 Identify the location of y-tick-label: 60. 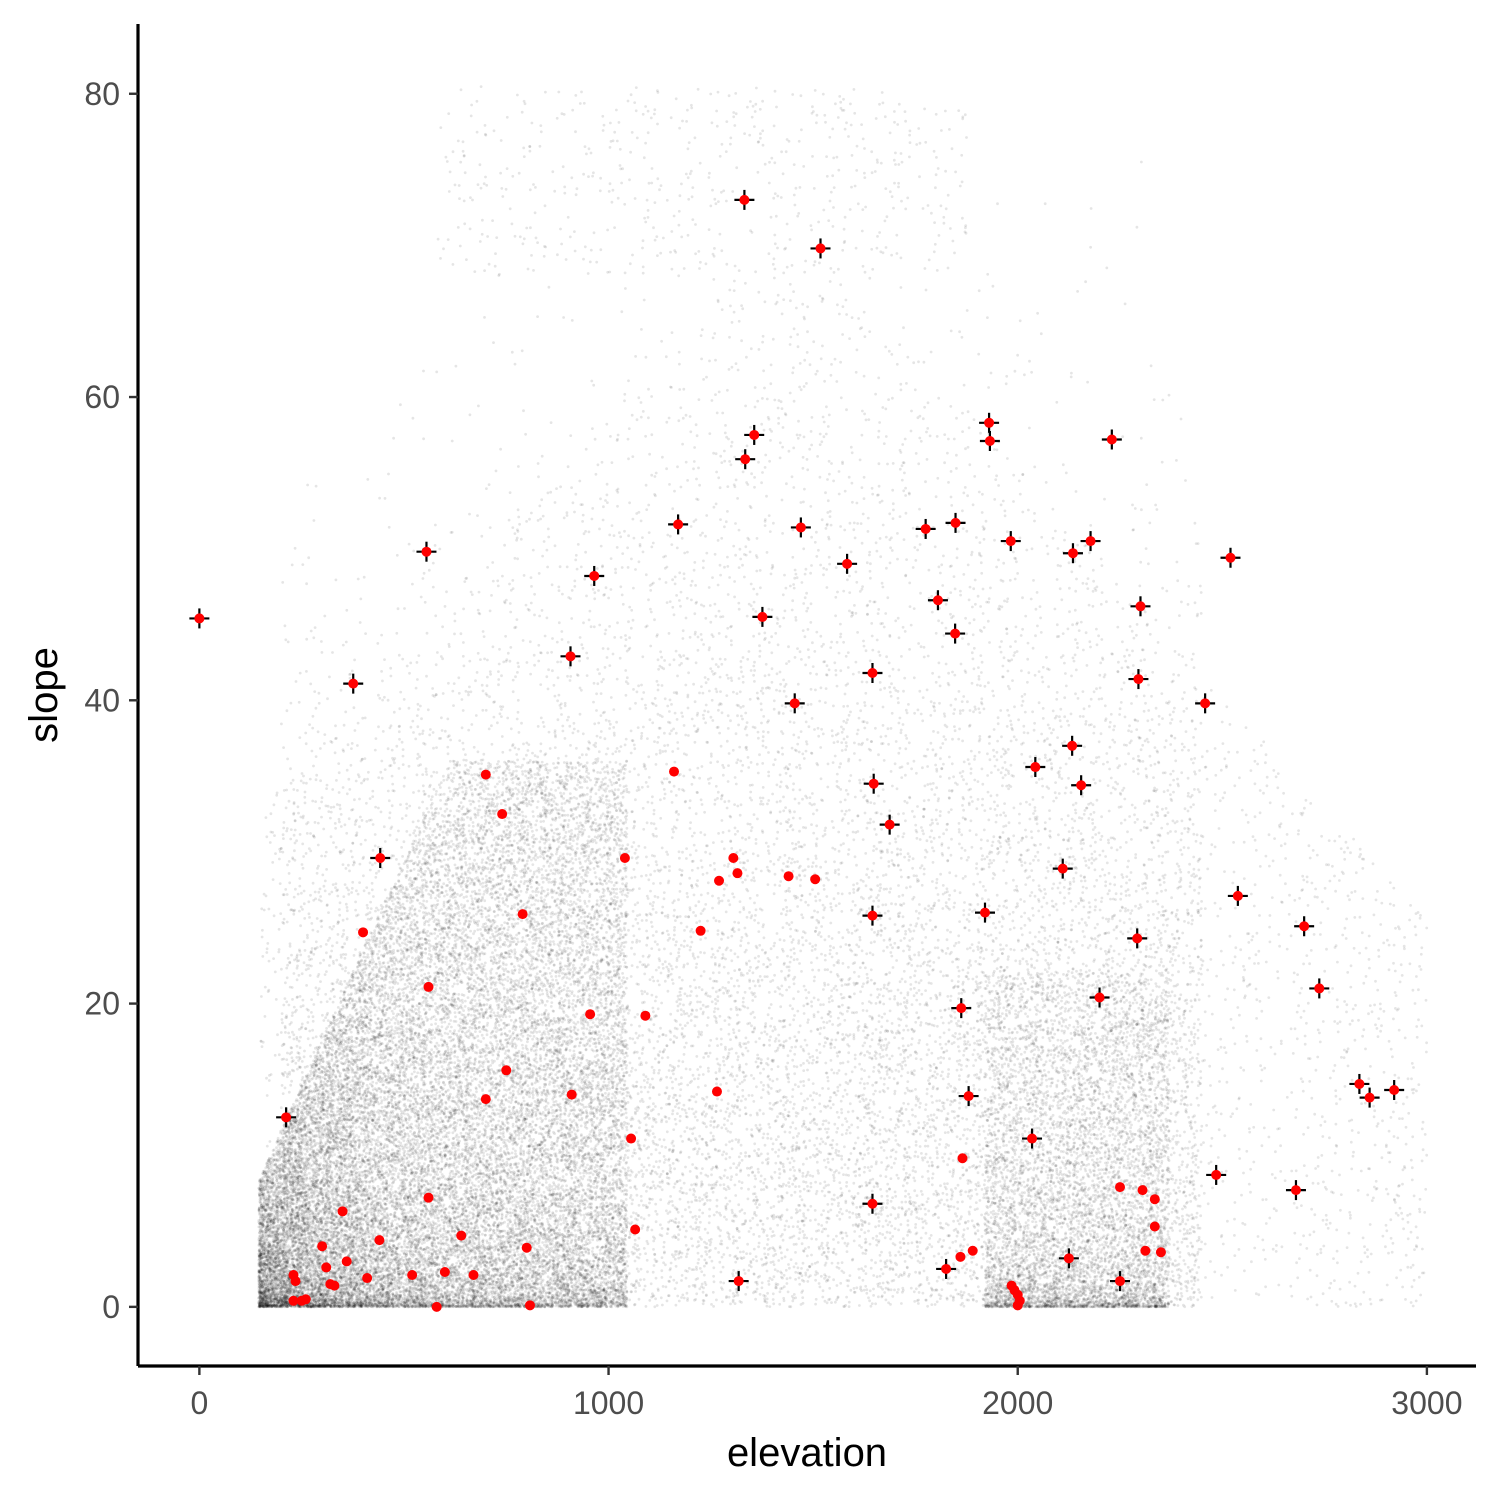
(102, 397).